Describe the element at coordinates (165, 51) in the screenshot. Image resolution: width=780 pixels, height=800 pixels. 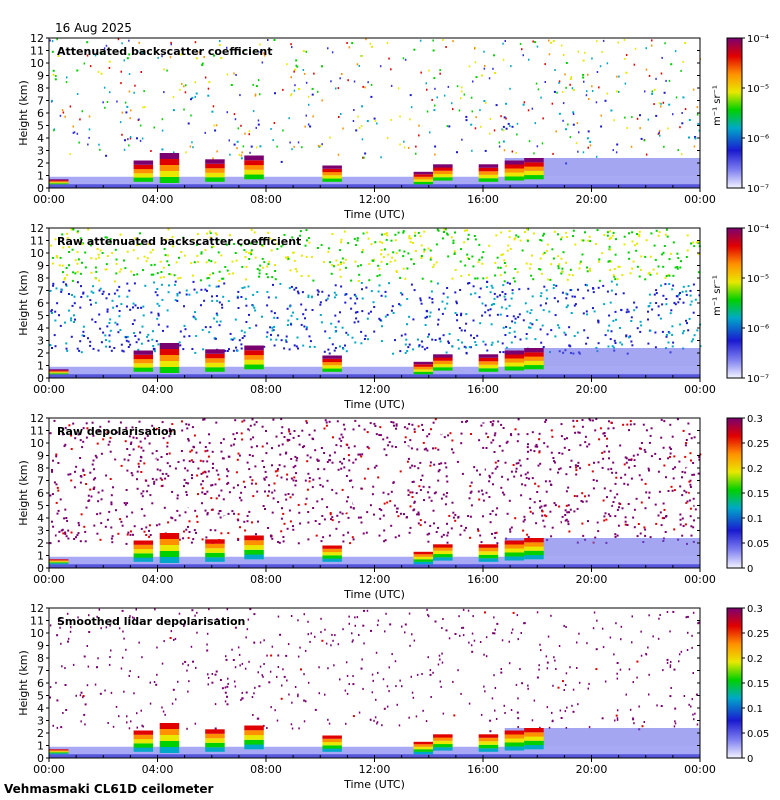
I see `panel-title: Attenuated backscatter coefficient` at that location.